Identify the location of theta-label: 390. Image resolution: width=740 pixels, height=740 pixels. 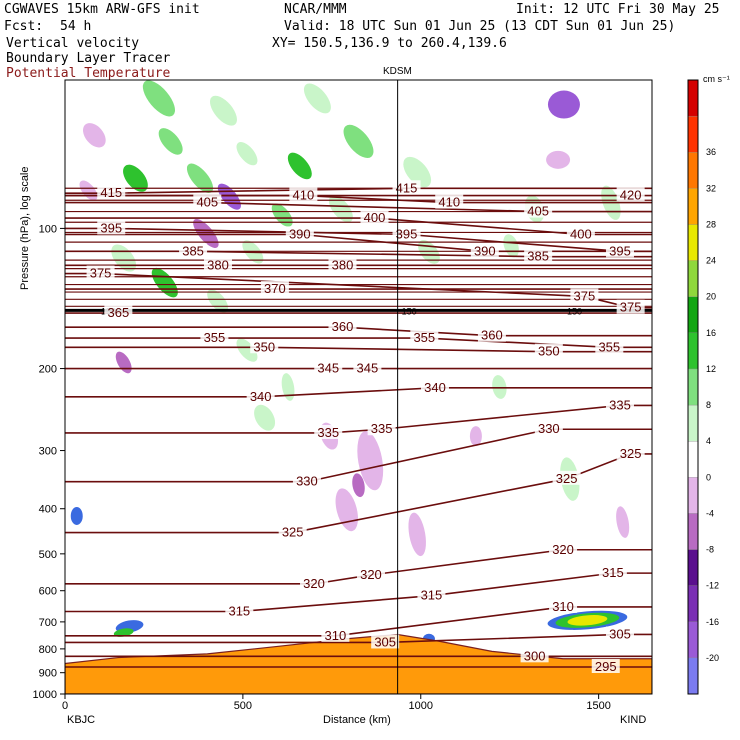
(300, 233).